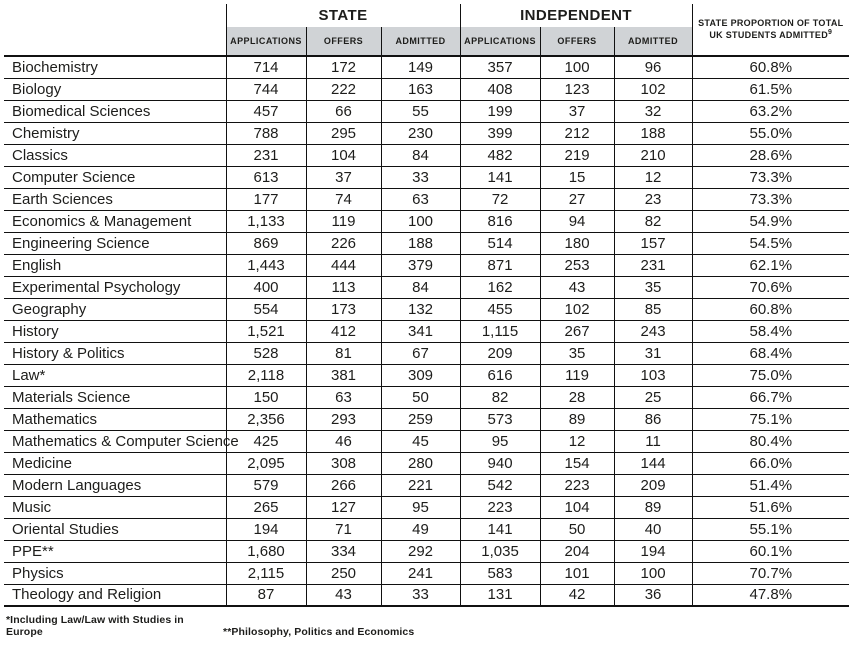 This screenshot has height=662, width=863. I want to click on value-cell: 127, so click(343, 507).